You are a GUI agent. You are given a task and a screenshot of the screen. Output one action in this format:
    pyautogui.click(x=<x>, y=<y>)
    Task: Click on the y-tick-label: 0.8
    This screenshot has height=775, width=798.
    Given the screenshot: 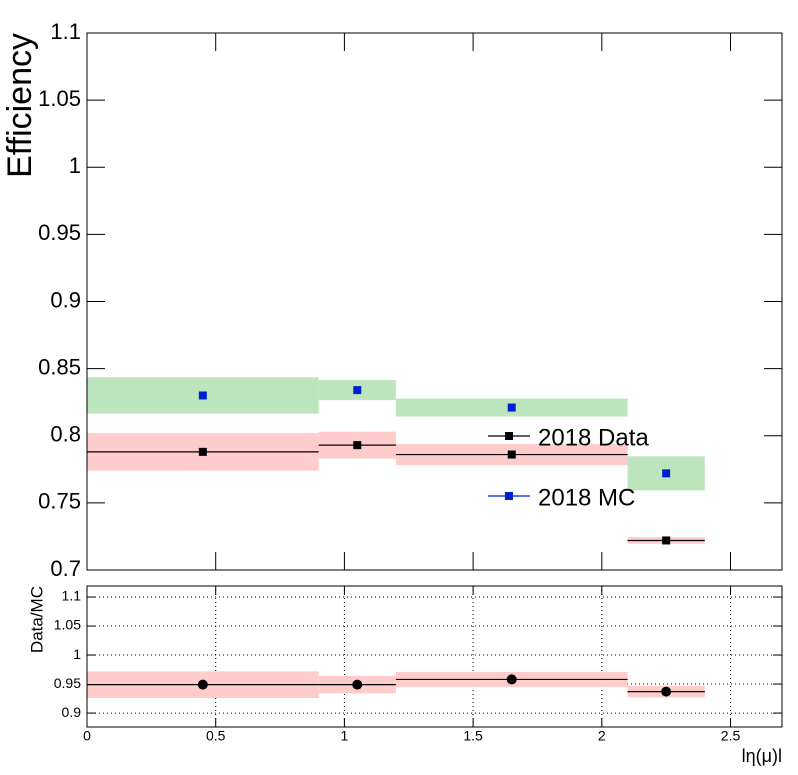 What is the action you would take?
    pyautogui.click(x=65, y=434)
    